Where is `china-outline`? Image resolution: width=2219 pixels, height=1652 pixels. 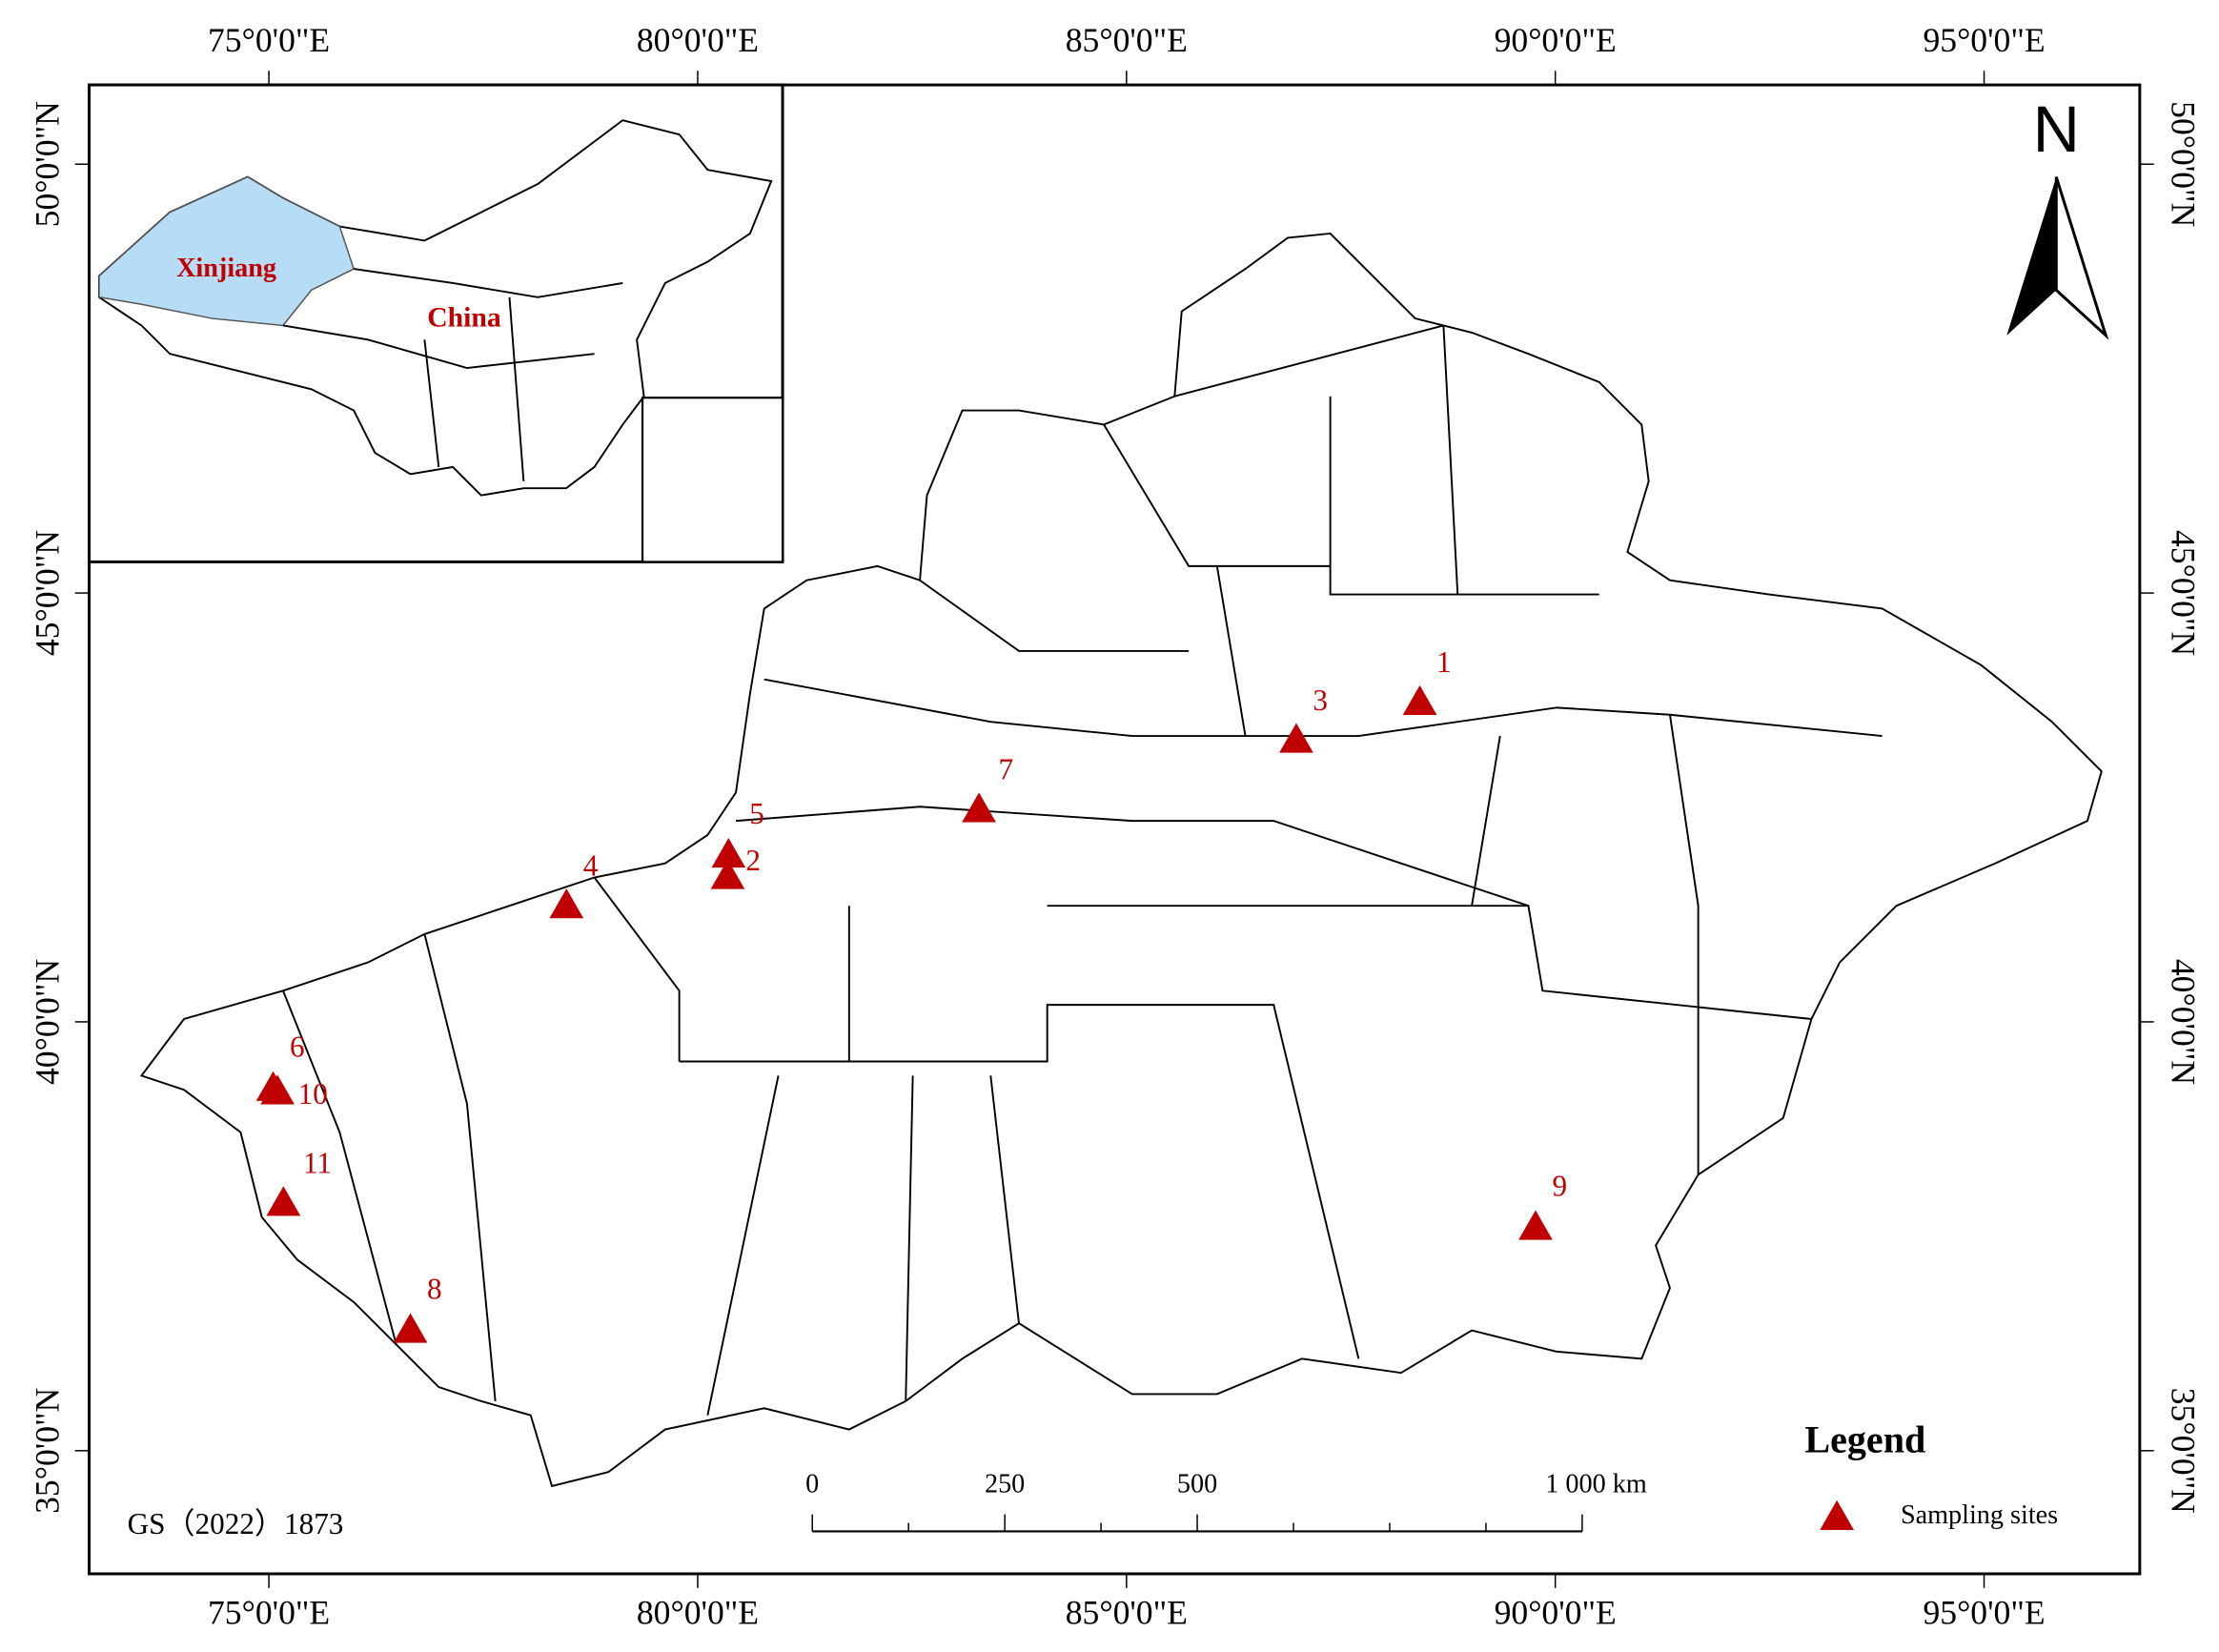 china-outline is located at coordinates (435, 308).